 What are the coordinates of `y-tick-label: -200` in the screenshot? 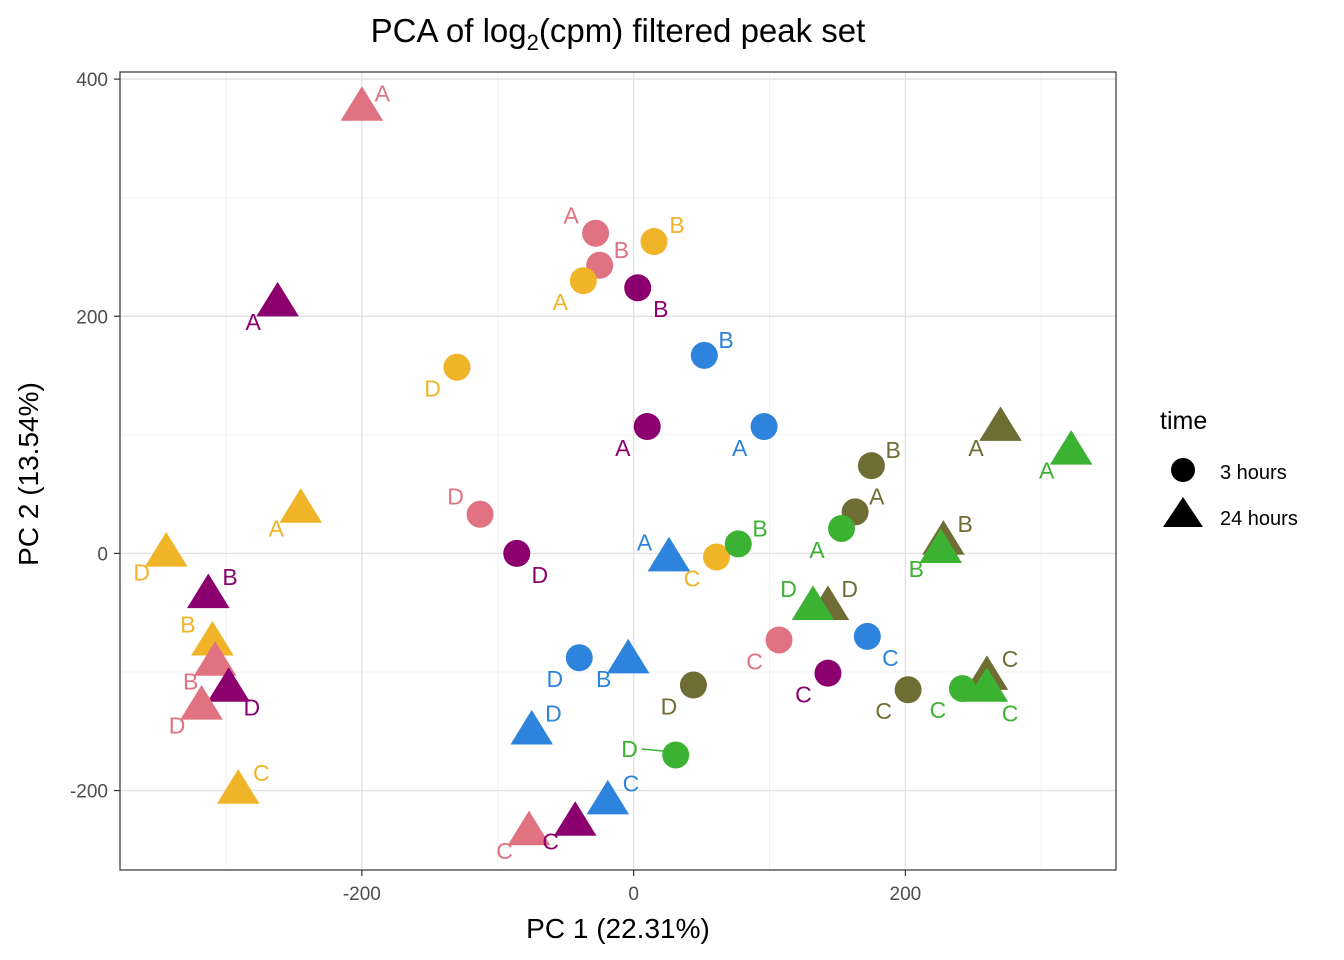 It's located at (89, 792).